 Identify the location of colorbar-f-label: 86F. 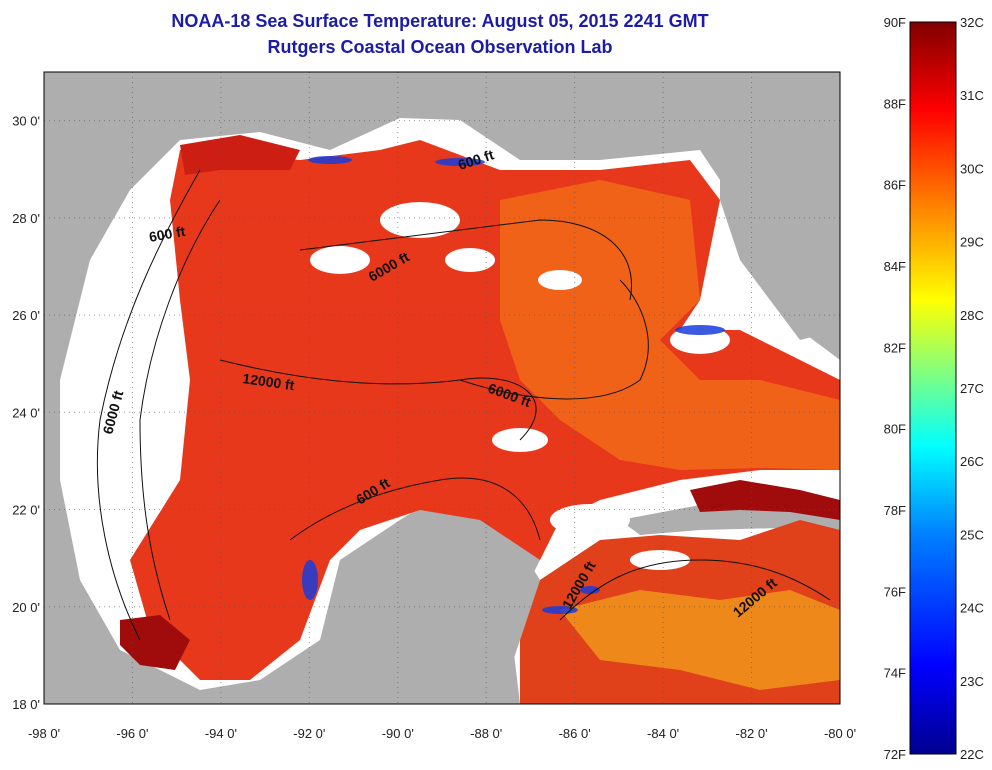
(895, 185).